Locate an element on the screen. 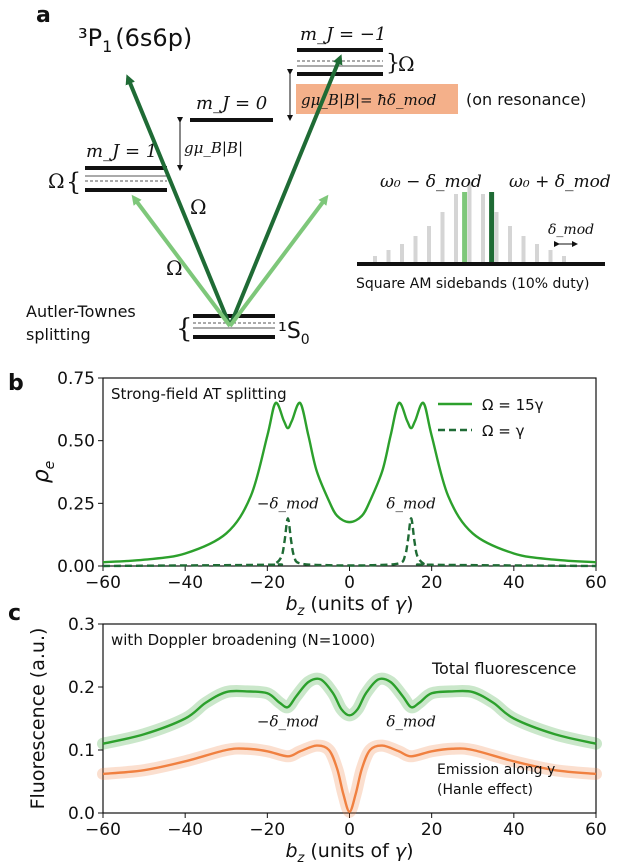 This screenshot has width=619, height=863. sideband-bar-plus is located at coordinates (492, 228).